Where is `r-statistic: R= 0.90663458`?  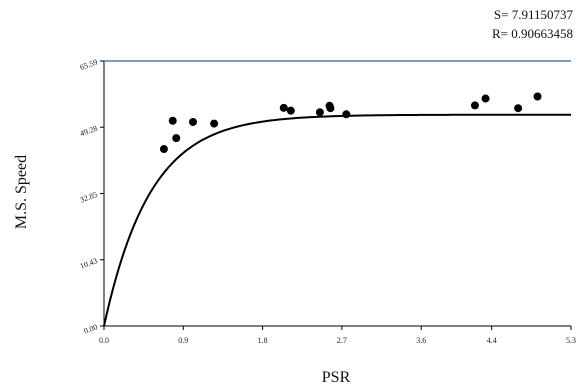
r-statistic: R= 0.90663458 is located at coordinates (532, 33).